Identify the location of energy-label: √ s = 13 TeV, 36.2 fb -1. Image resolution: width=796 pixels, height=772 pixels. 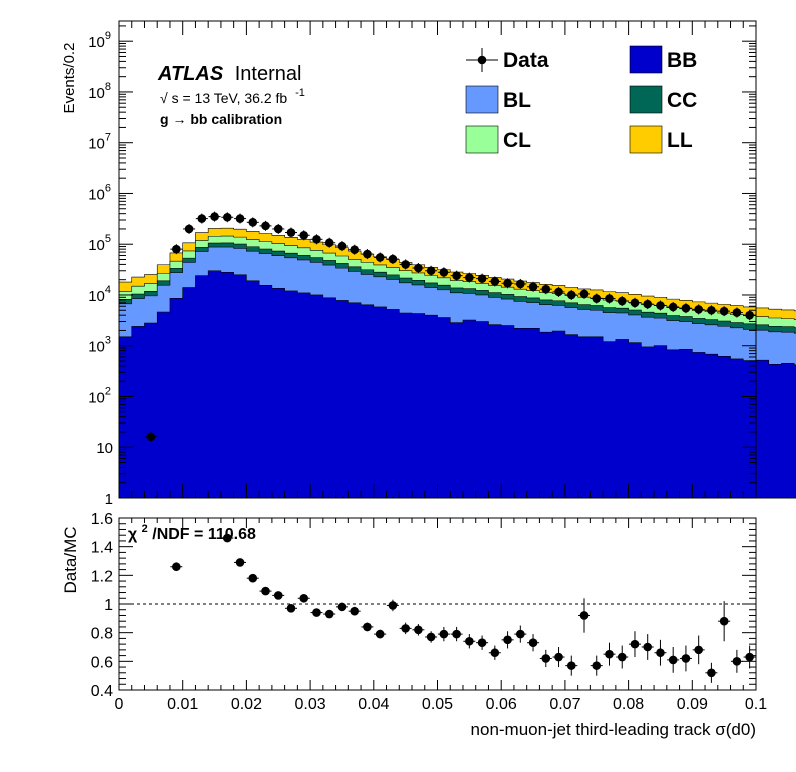
(232, 96).